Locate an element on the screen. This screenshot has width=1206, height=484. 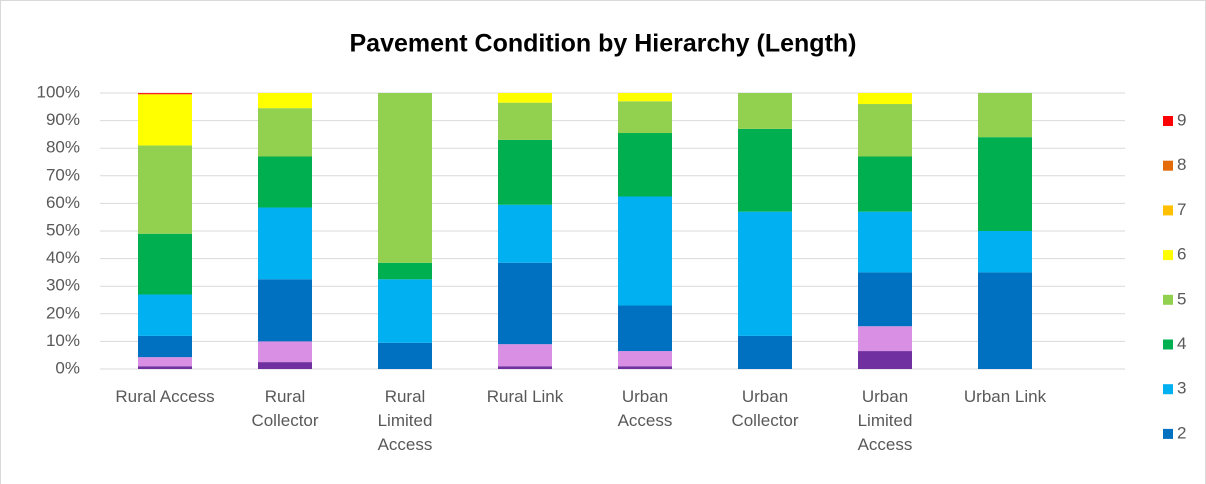
y-tick-label: 10% is located at coordinates (63, 340).